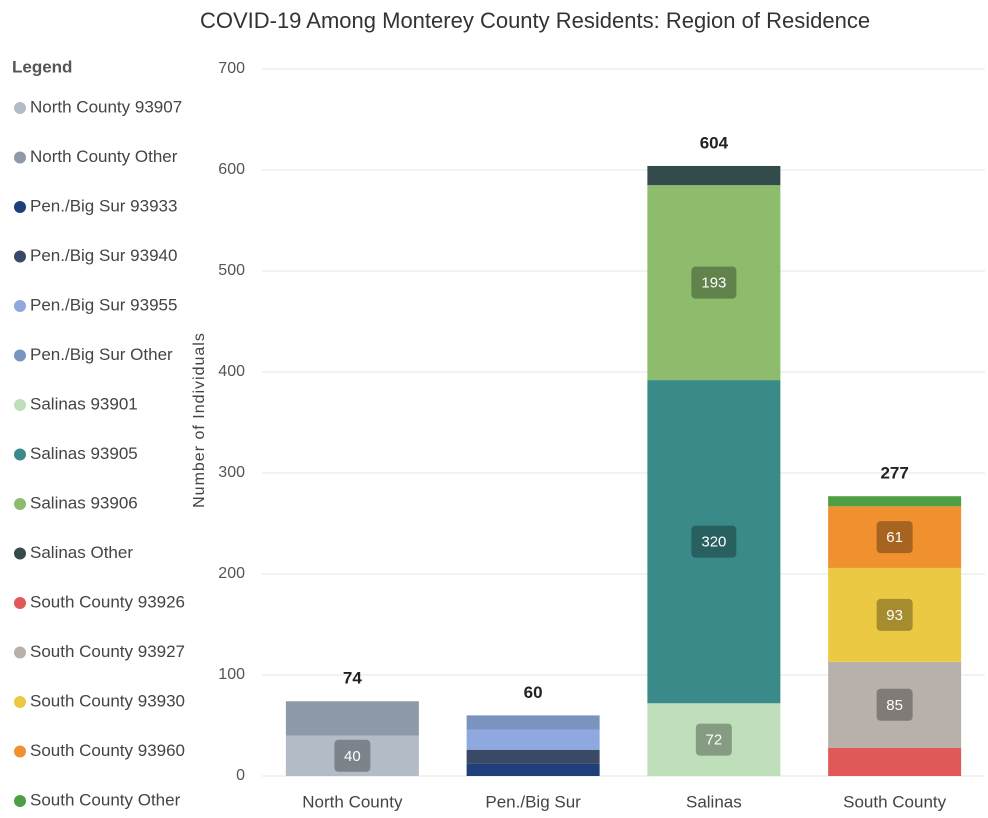 Image resolution: width=988 pixels, height=818 pixels. What do you see at coordinates (107, 601) in the screenshot?
I see `legend-label: South County 93926` at bounding box center [107, 601].